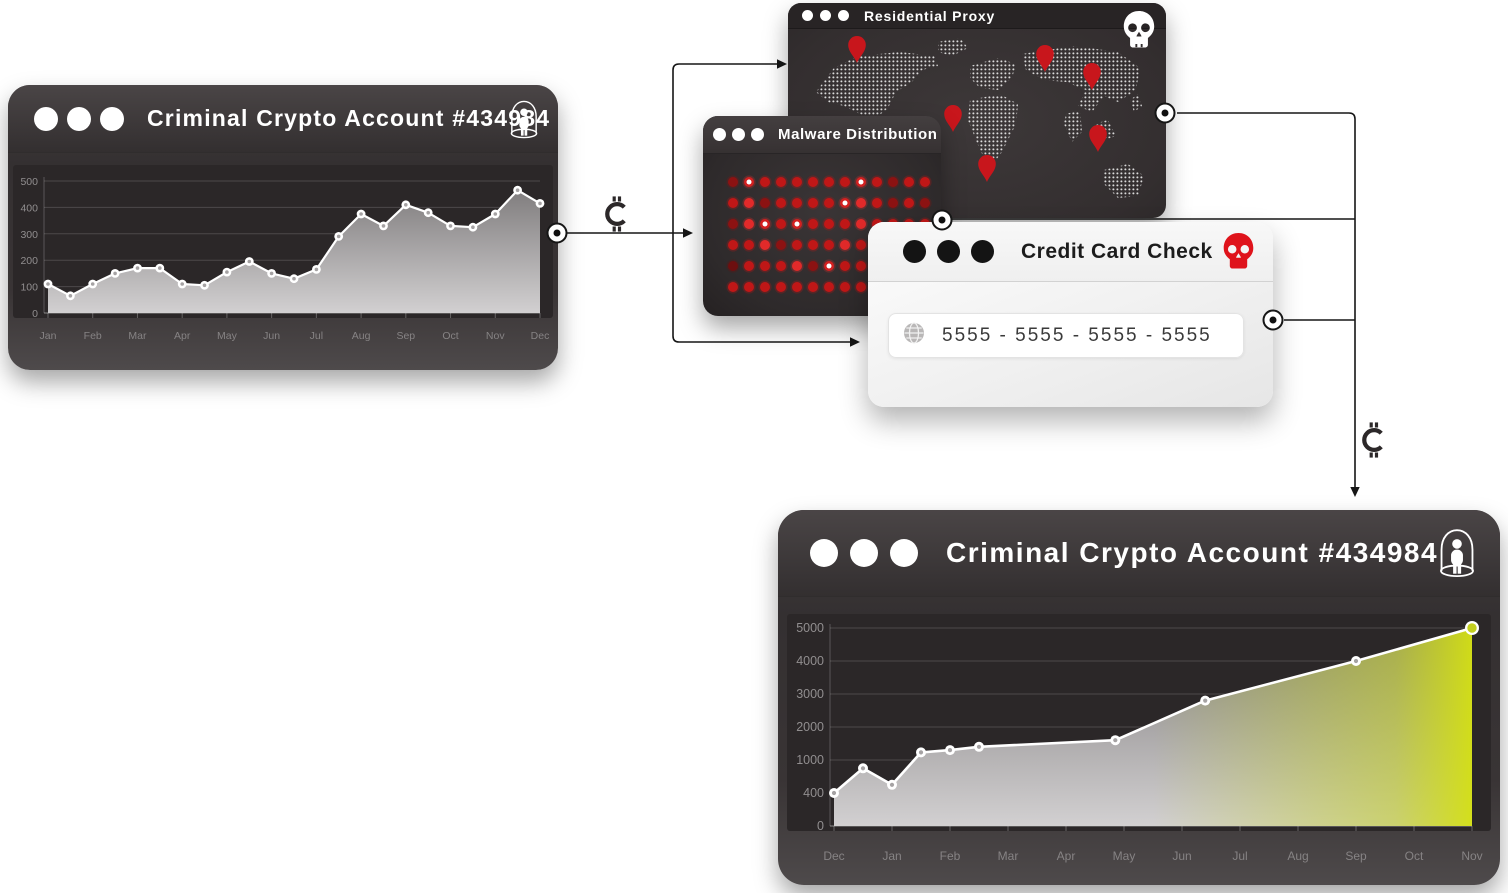 The height and width of the screenshot is (893, 1508). I want to click on titlebar: Malware Distribution, so click(822, 135).